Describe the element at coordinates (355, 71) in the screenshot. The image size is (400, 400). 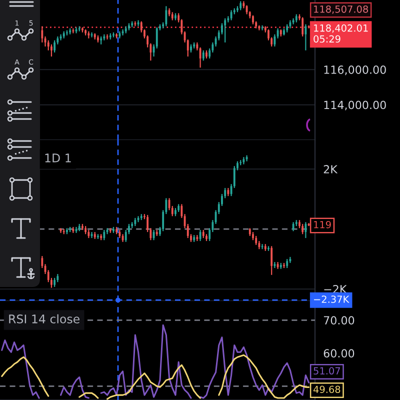
I see `y-tick-label: 116,000.00` at that location.